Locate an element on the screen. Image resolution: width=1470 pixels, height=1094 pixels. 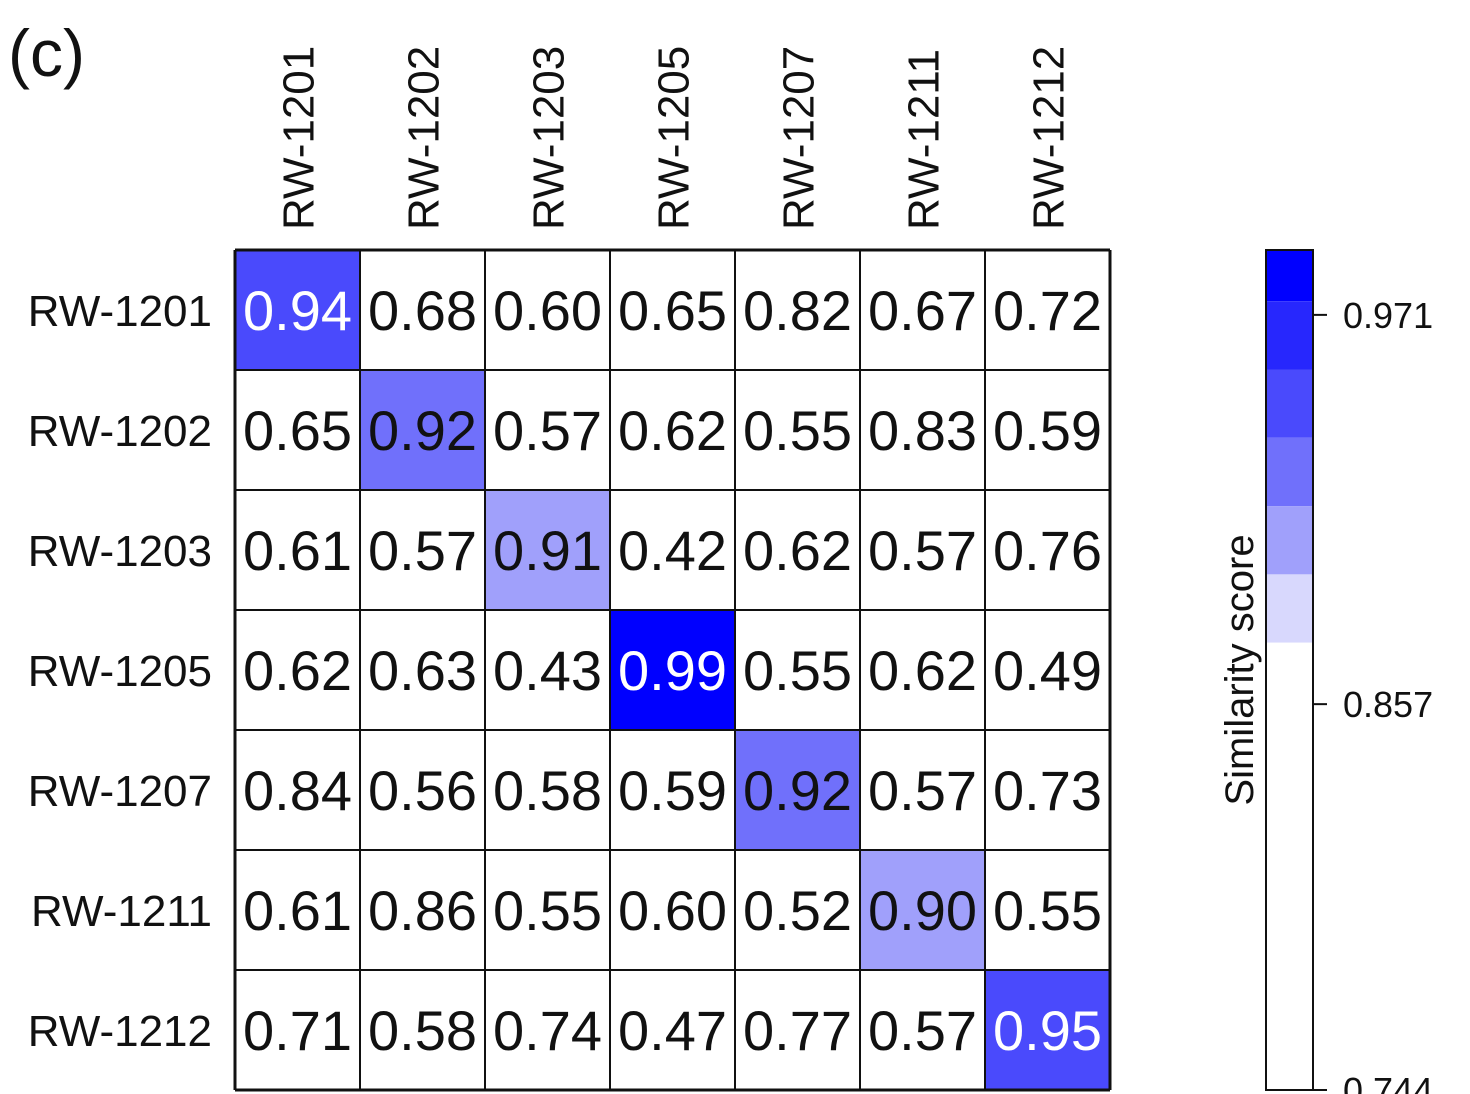
column-label: RW-1207 is located at coordinates (799, 138).